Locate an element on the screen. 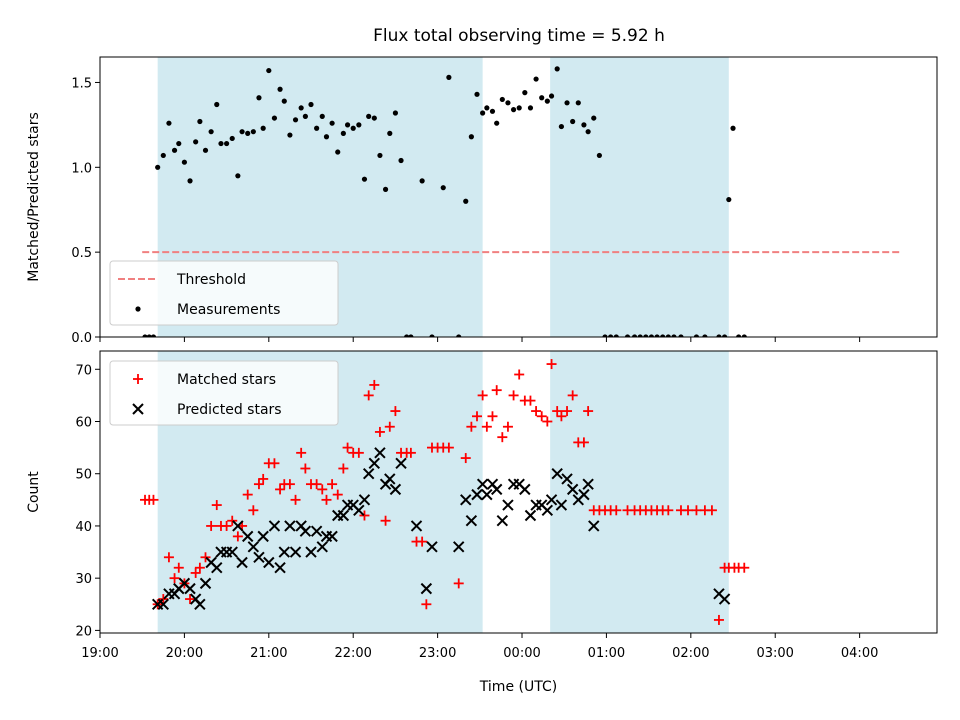 The width and height of the screenshot is (960, 720). y-tick-label: 30 is located at coordinates (83, 579).